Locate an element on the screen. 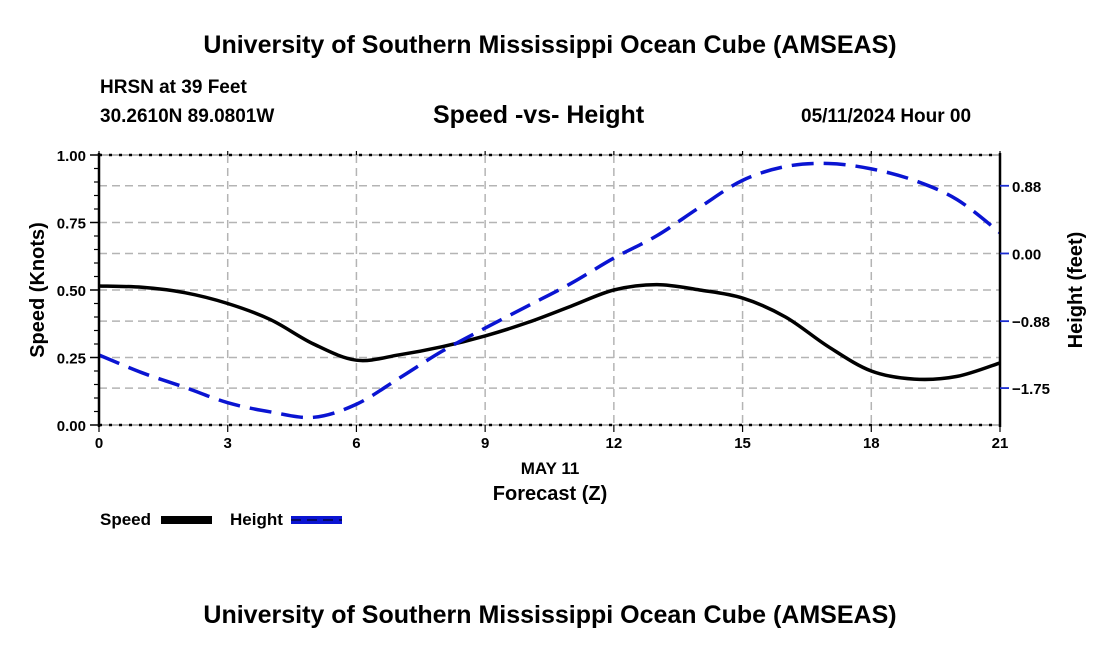 This screenshot has height=650, width=1100. series-line-speed is located at coordinates (549, 332).